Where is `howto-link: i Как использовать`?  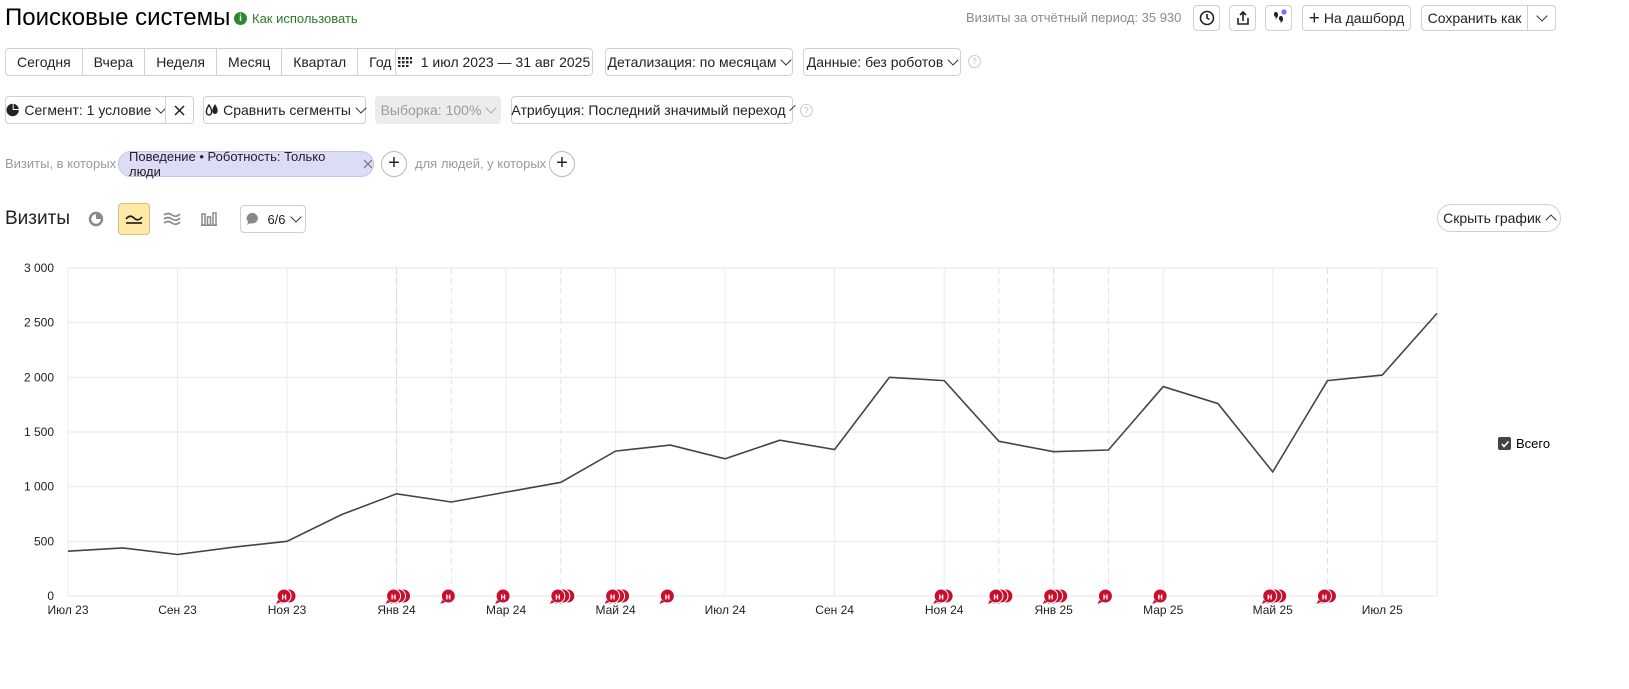
howto-link: i Как использовать is located at coordinates (296, 18).